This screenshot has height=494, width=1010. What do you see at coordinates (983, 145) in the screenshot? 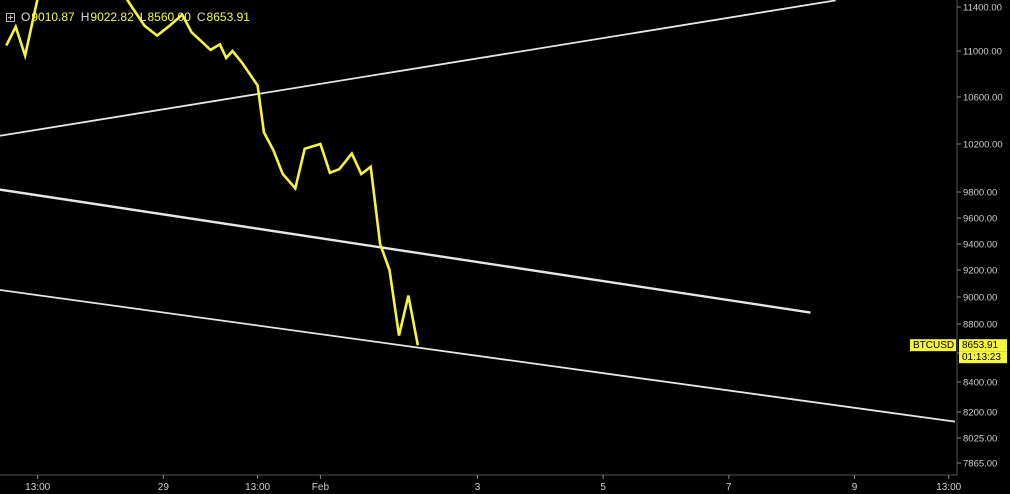
I see `price-tick-label: 10200.00` at bounding box center [983, 145].